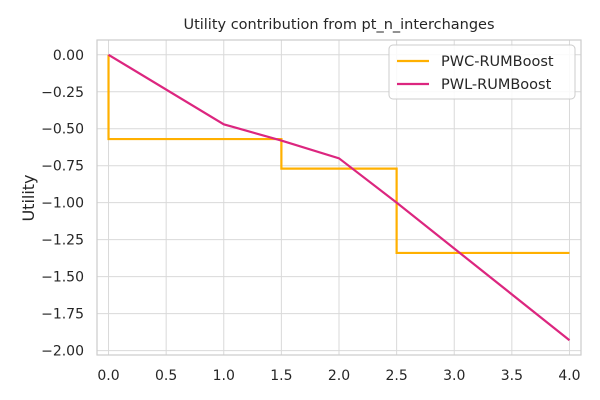  What do you see at coordinates (62, 167) in the screenshot?
I see `y-tick-label: −0.75` at bounding box center [62, 167].